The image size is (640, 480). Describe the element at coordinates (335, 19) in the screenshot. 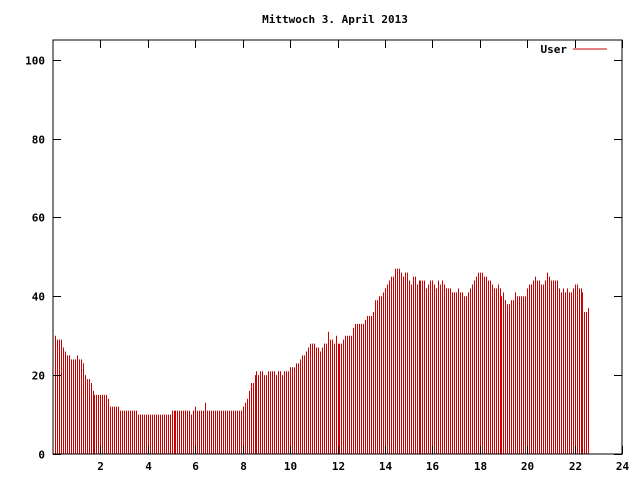

I see `chart-title: Mittwoch 3. April 2013` at that location.